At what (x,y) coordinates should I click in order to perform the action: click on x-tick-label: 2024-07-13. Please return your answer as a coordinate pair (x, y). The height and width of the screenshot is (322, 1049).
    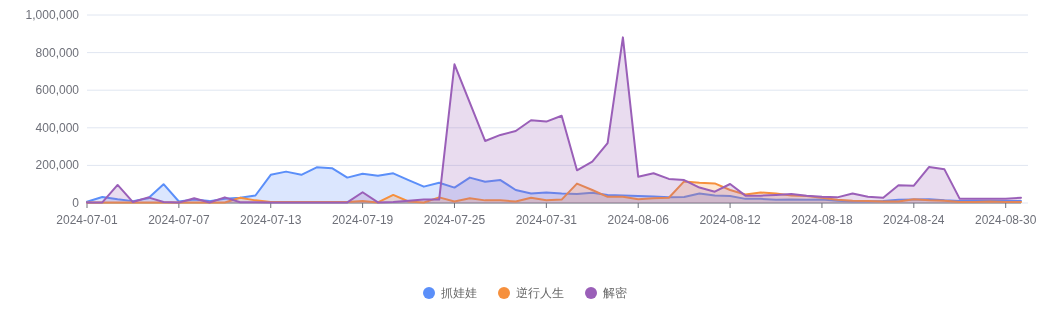
    Looking at the image, I should click on (271, 220).